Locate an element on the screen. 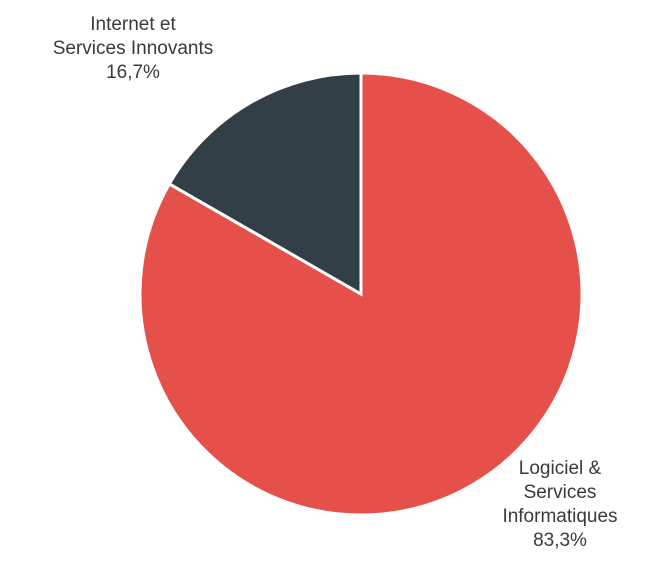  pie-label-line: Logiciel & is located at coordinates (560, 468).